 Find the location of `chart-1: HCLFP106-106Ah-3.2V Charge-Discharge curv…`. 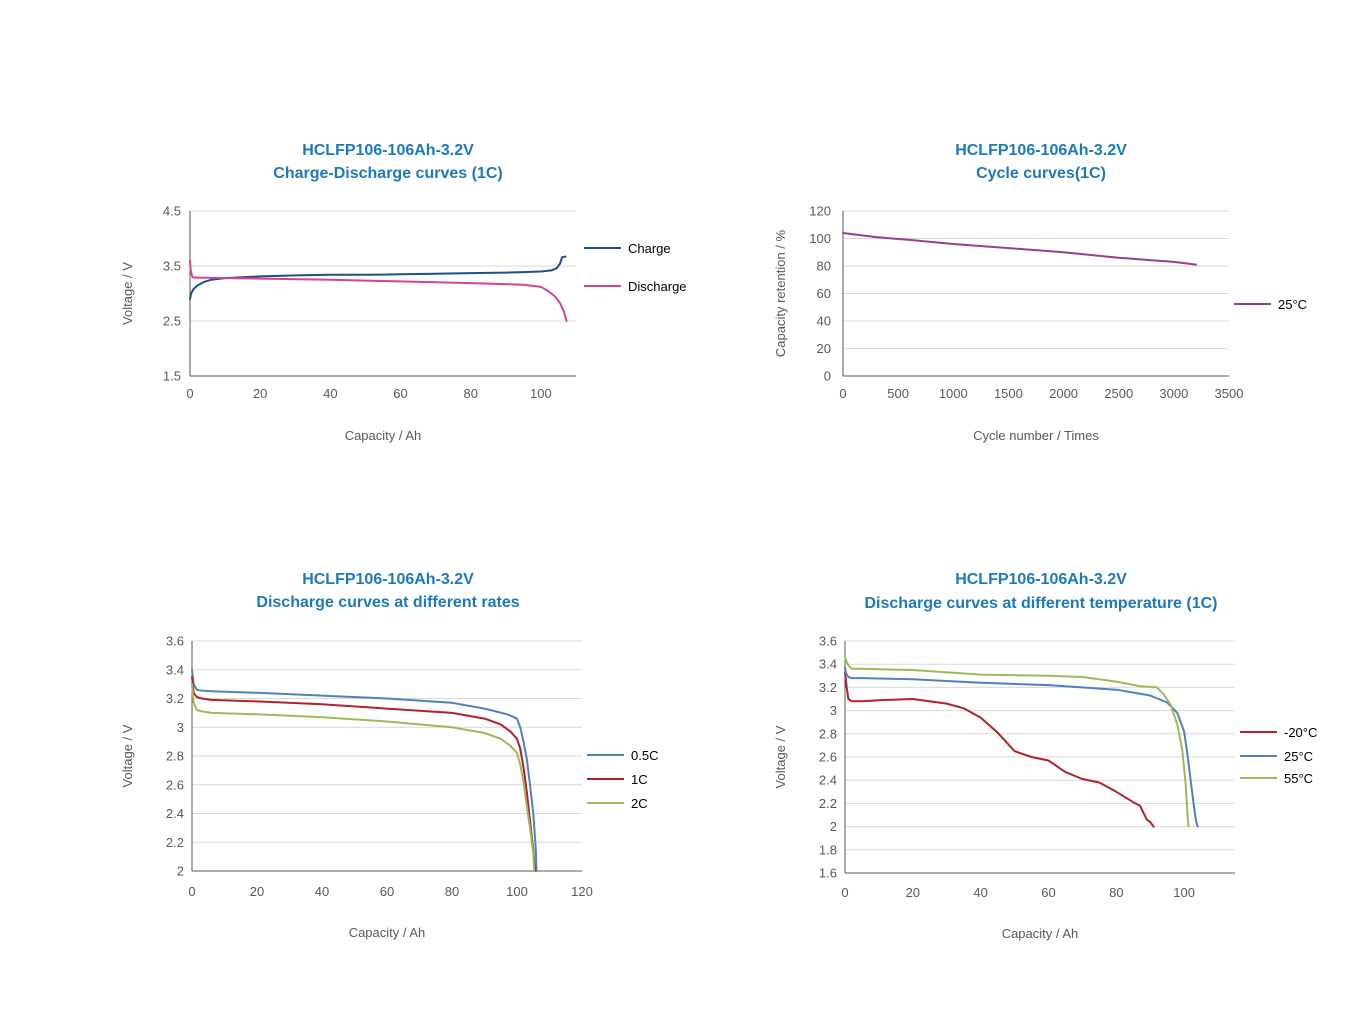

chart-1: HCLFP106-106Ah-3.2V Charge-Discharge curv… is located at coordinates (403, 292).